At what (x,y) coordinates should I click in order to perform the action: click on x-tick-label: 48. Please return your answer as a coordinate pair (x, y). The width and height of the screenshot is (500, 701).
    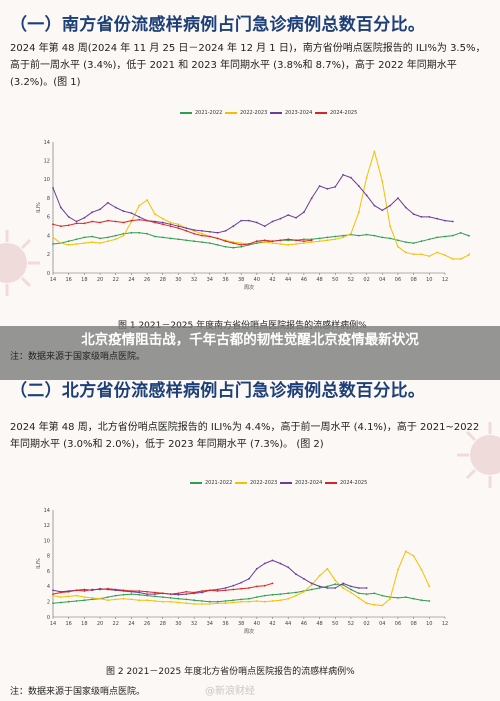
    Looking at the image, I should click on (319, 624).